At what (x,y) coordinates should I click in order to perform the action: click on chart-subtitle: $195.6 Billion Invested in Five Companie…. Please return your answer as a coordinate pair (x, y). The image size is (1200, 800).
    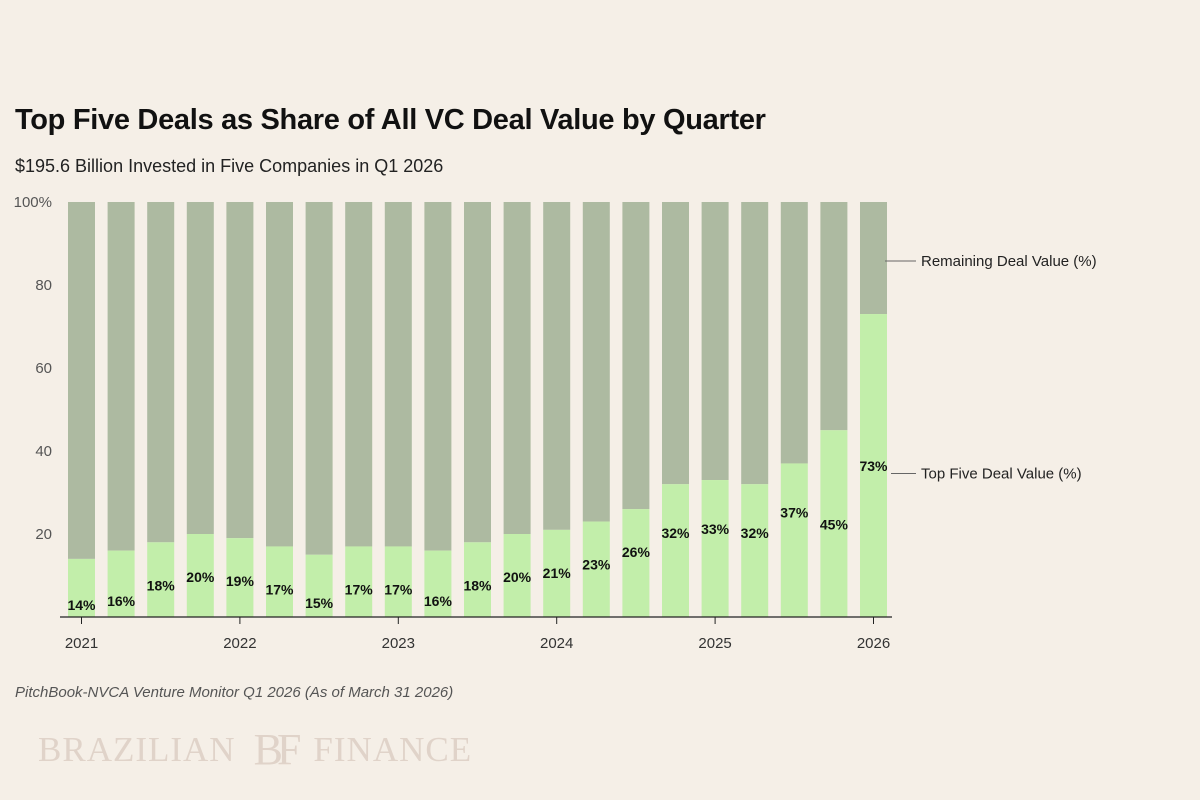
    Looking at the image, I should click on (229, 166).